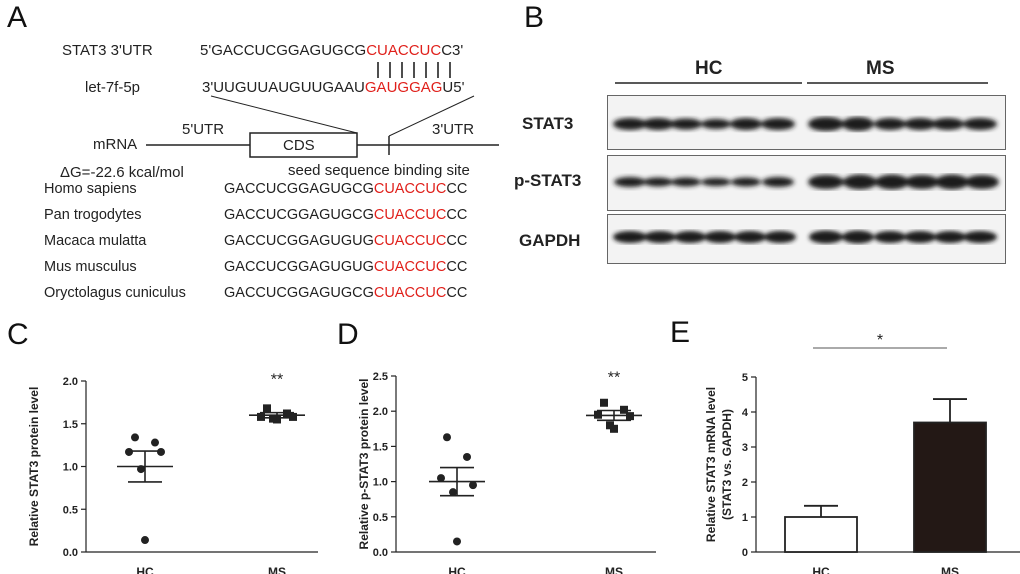 The image size is (1020, 574). What do you see at coordinates (283, 87) in the screenshot?
I see `mirna-seq-prefix: 3'UUGUUAUGUUGAAU` at bounding box center [283, 87].